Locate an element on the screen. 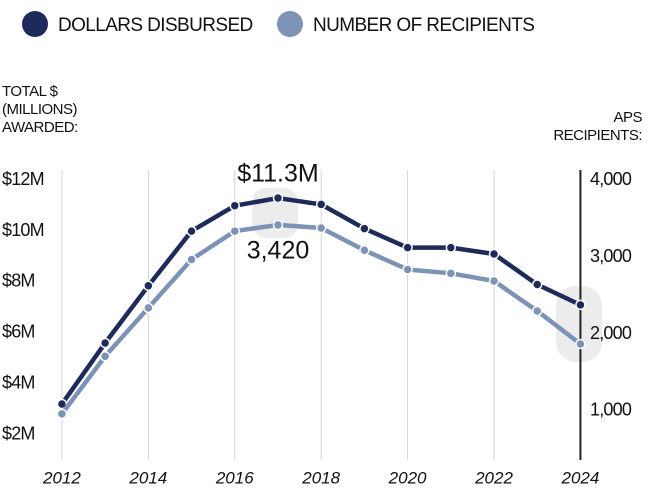 The width and height of the screenshot is (656, 490). y2-axis-title: APS is located at coordinates (627, 117).